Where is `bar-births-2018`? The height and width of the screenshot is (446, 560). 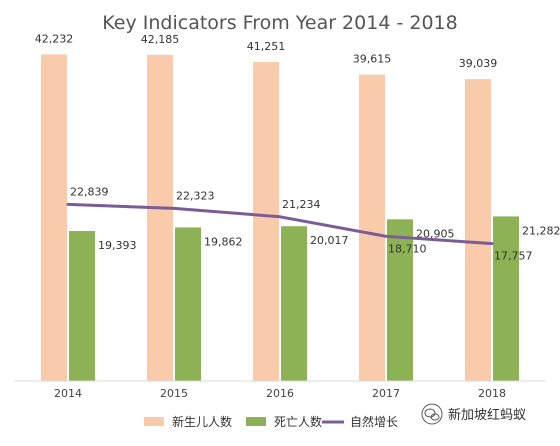
bar-births-2018 is located at coordinates (478, 230).